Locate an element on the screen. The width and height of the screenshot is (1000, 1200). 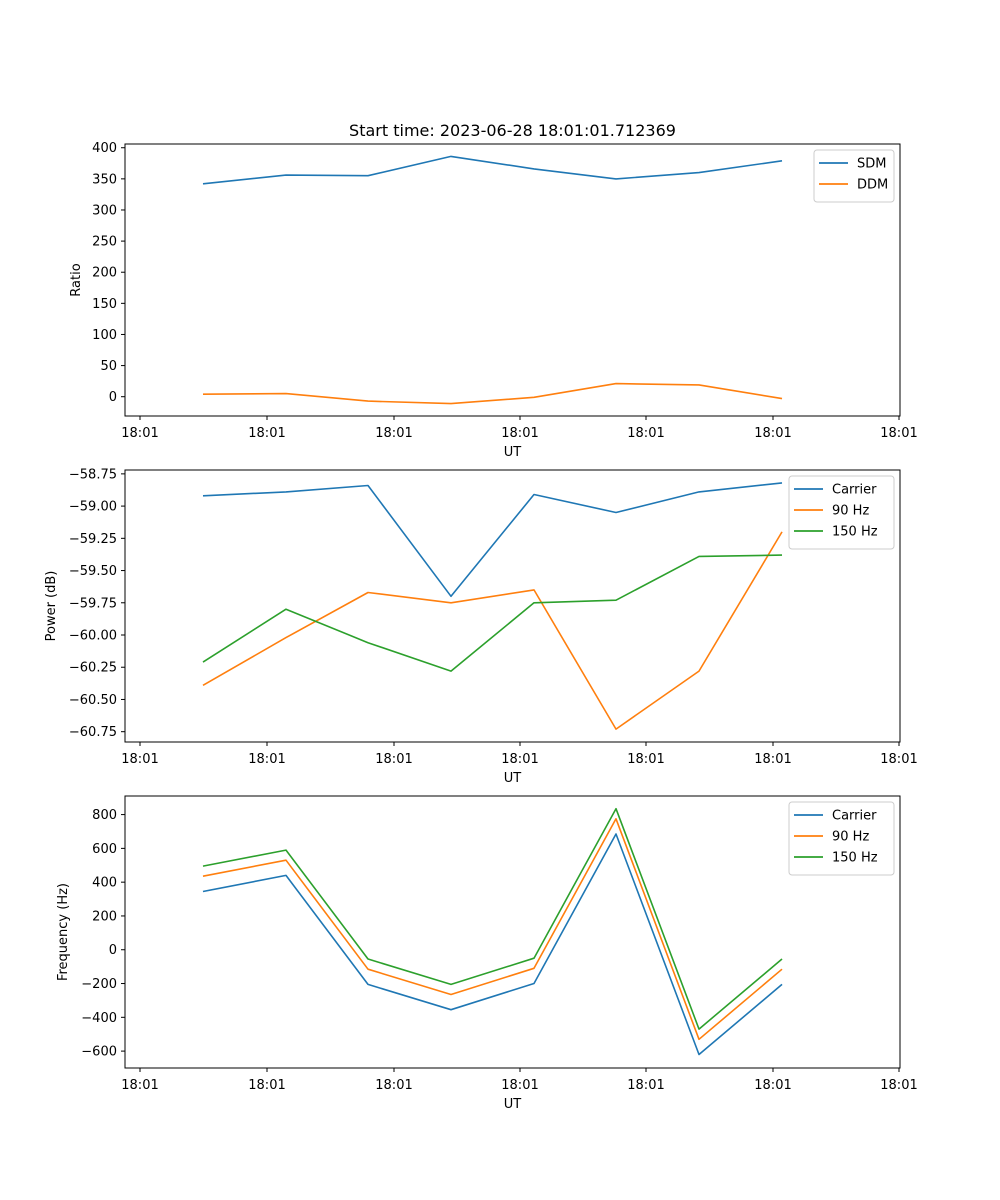
legend-label: DDM is located at coordinates (872, 185).